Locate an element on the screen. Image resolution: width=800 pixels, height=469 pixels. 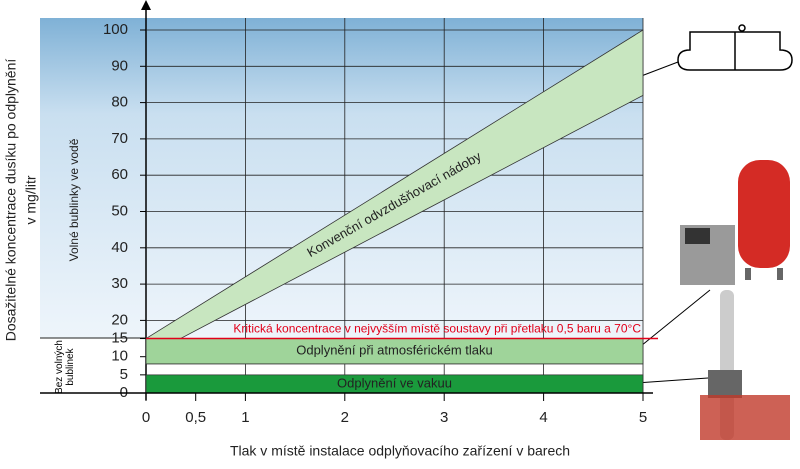
zone-box: Bez volných bublinek is located at coordinates (65, 367).